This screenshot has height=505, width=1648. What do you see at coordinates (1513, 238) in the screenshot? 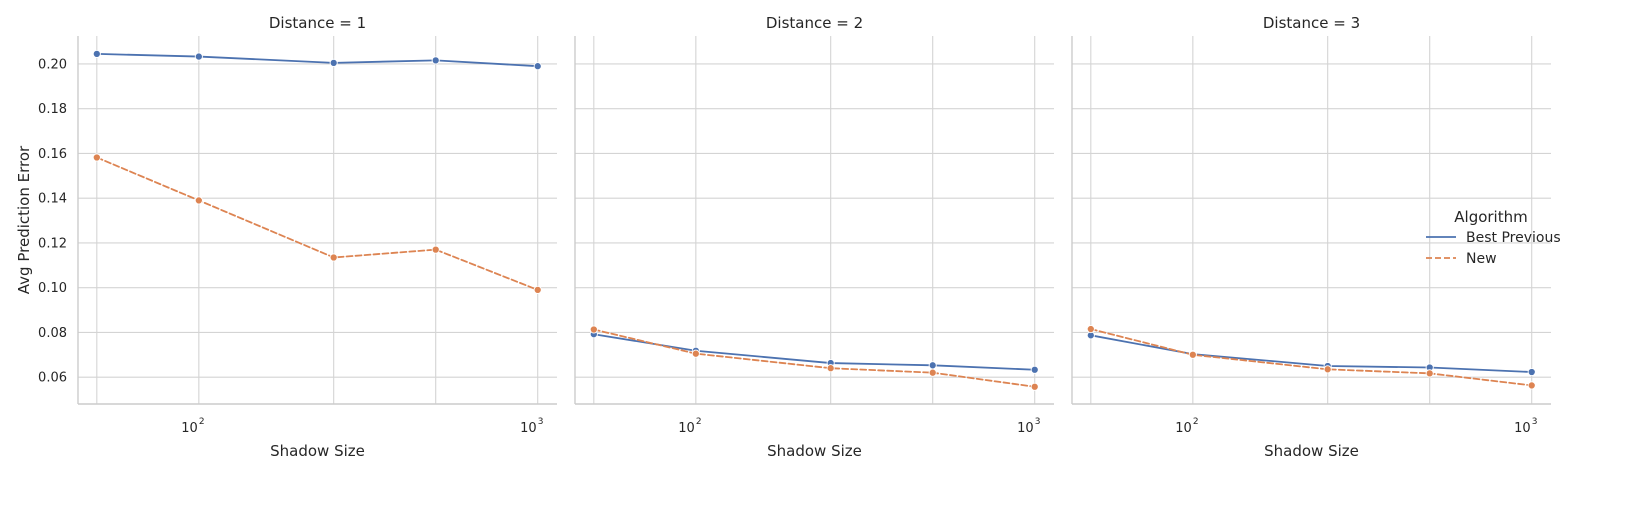
I see `legend-label-1: Best Previous` at bounding box center [1513, 238].